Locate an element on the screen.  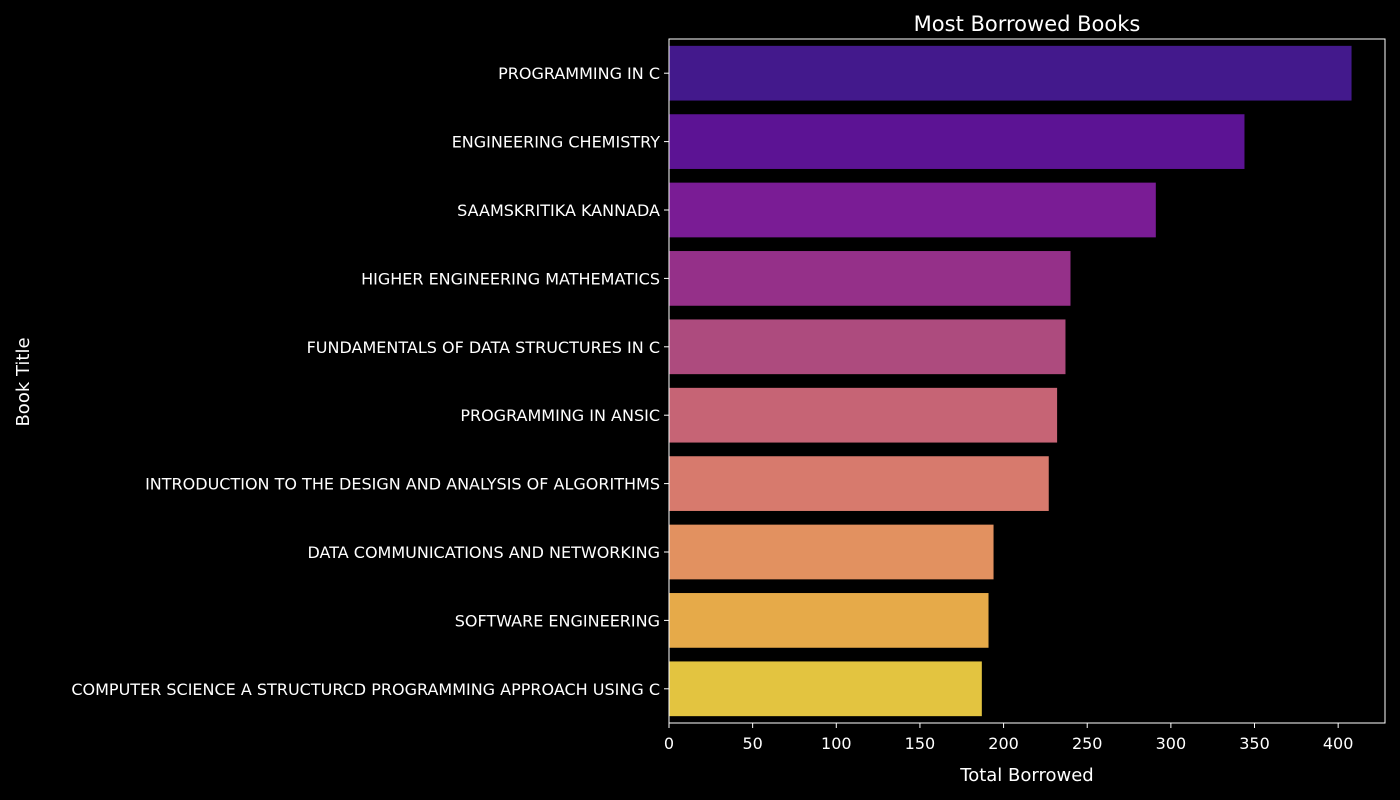
category-label: SOFTWARE ENGINEERING is located at coordinates (557, 620).